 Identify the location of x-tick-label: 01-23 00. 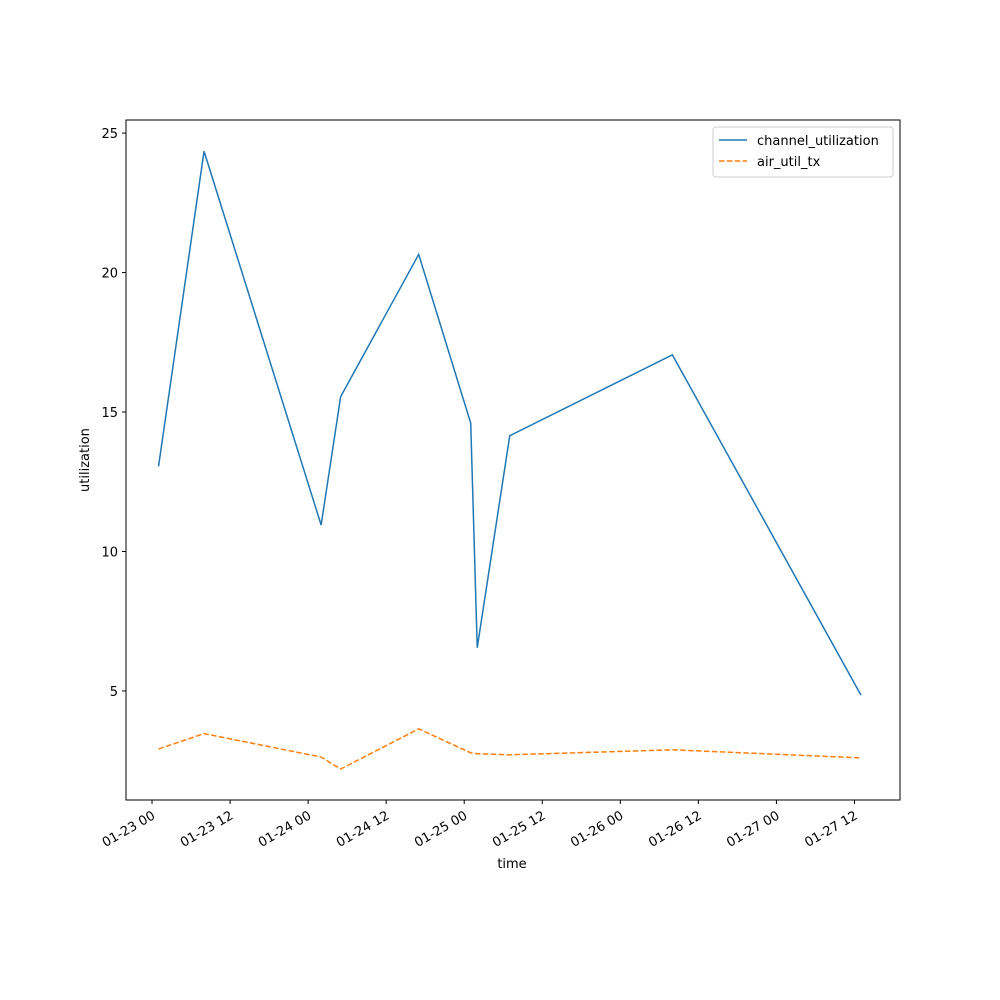
(129, 829).